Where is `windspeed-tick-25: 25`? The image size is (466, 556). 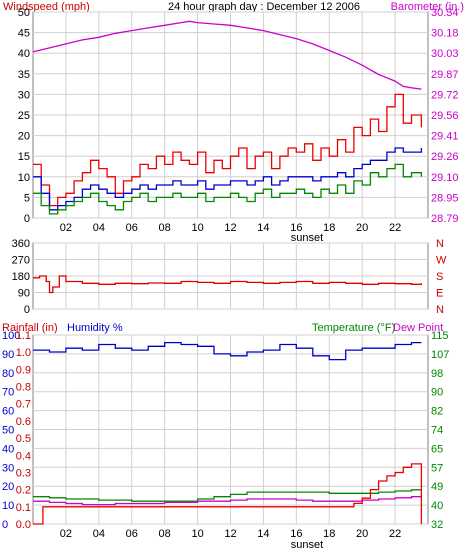 windspeed-tick-25: 25 is located at coordinates (24, 116).